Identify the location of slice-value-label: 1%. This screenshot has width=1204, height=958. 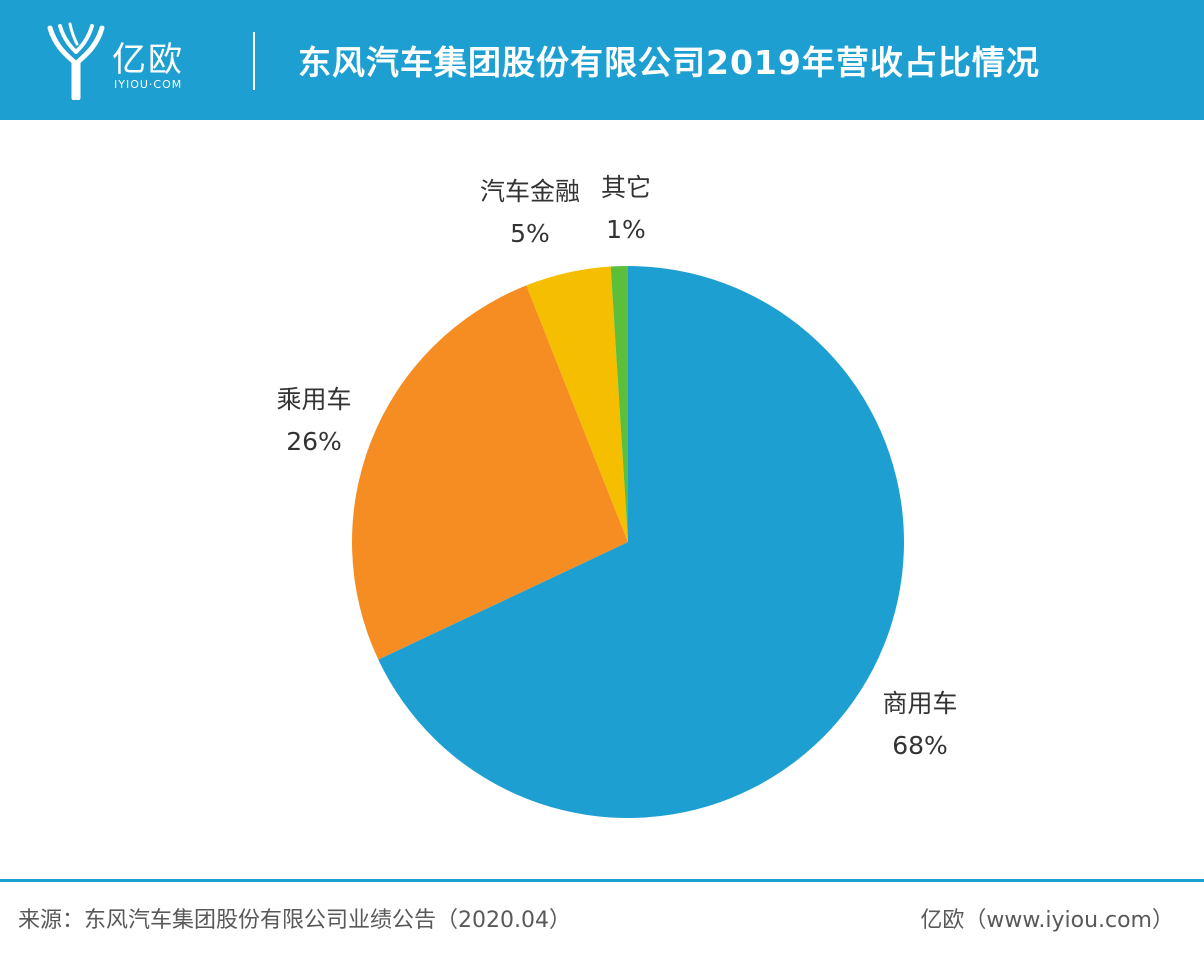
(626, 229).